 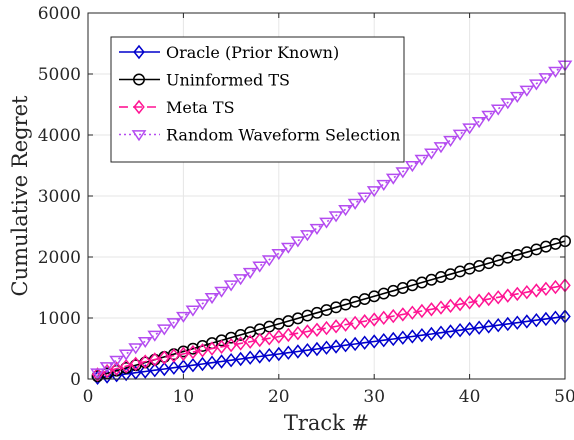 I want to click on y-tick-label: 0, so click(x=75, y=380).